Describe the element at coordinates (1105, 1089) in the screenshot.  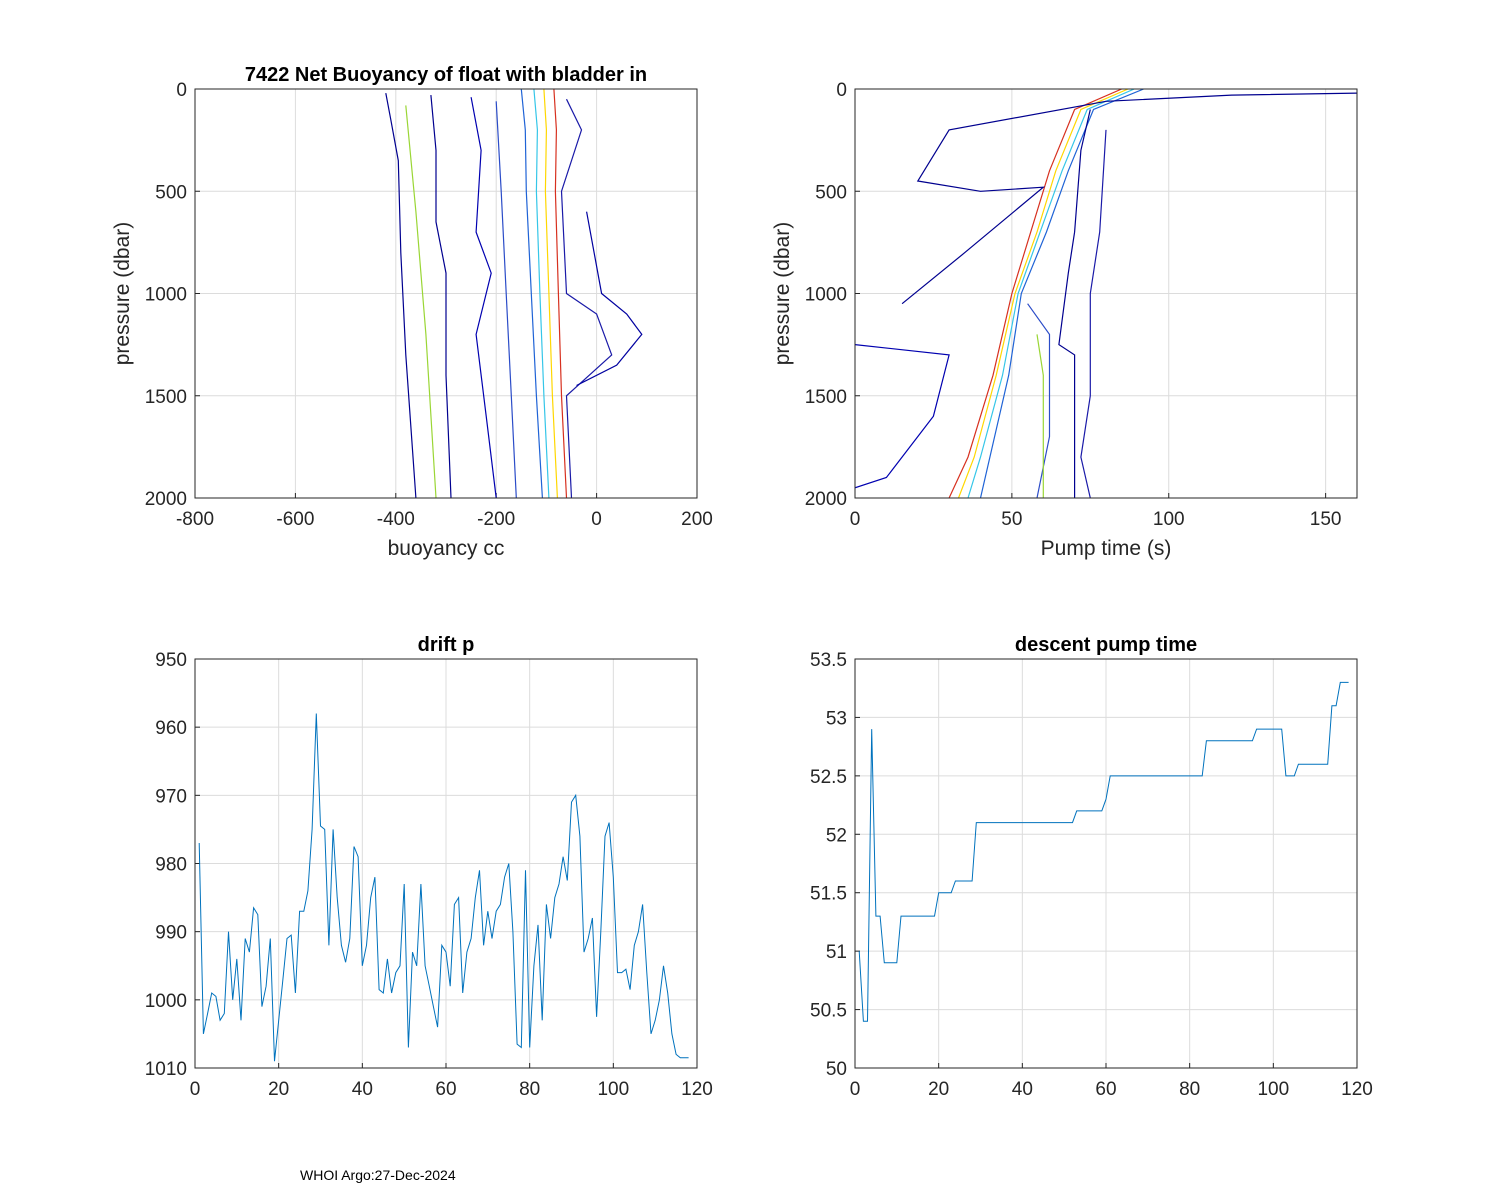
I see `descentpump-xtick-label: 60` at that location.